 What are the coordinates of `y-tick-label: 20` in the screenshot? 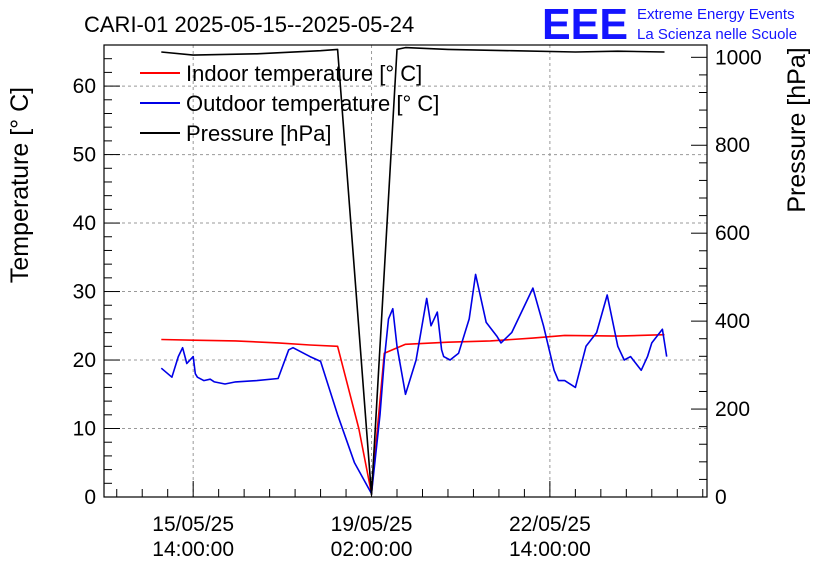 It's located at (84, 360).